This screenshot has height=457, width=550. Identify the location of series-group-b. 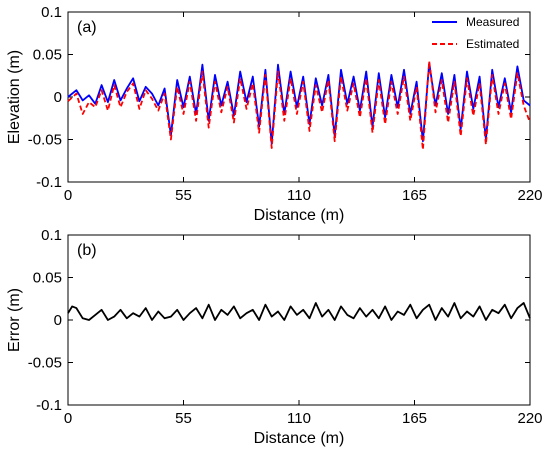
(299, 311).